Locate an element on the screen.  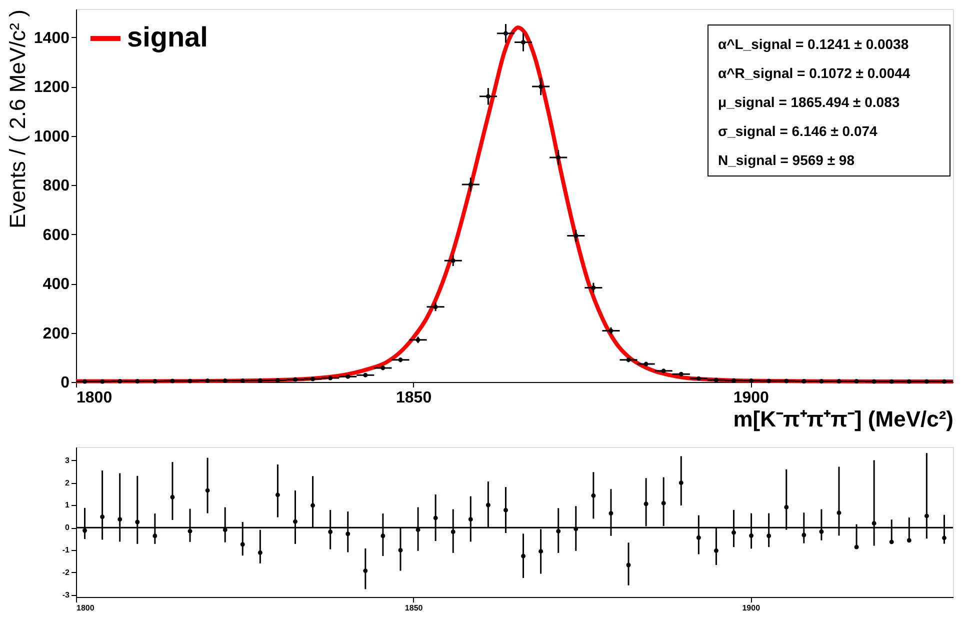
y-tick-label: 200 is located at coordinates (56, 333).